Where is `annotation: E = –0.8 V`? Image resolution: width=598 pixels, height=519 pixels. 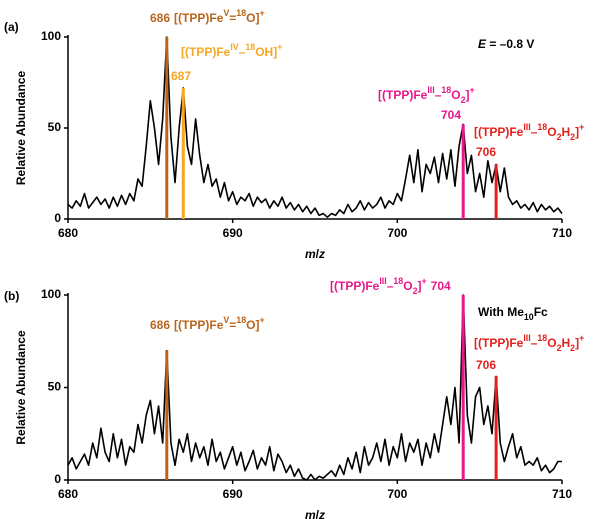
annotation: E = –0.8 V is located at coordinates (506, 44).